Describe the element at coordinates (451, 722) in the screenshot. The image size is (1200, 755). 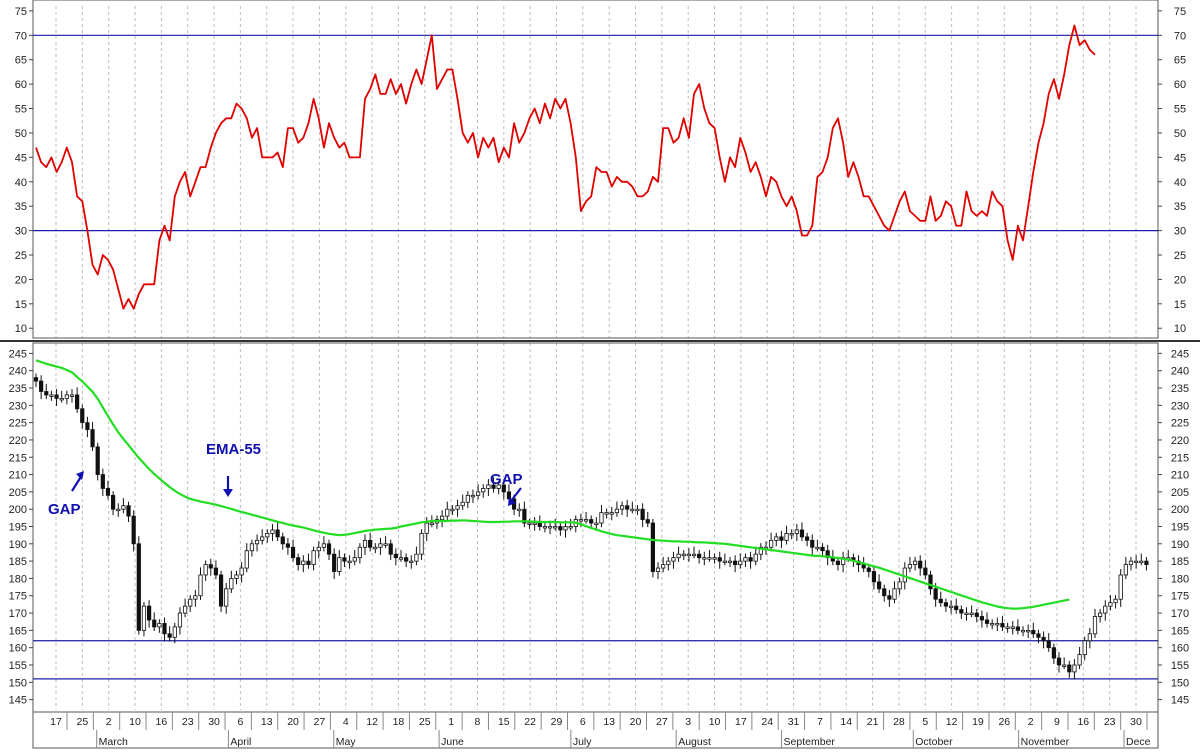
I see `x-day-label: 1` at that location.